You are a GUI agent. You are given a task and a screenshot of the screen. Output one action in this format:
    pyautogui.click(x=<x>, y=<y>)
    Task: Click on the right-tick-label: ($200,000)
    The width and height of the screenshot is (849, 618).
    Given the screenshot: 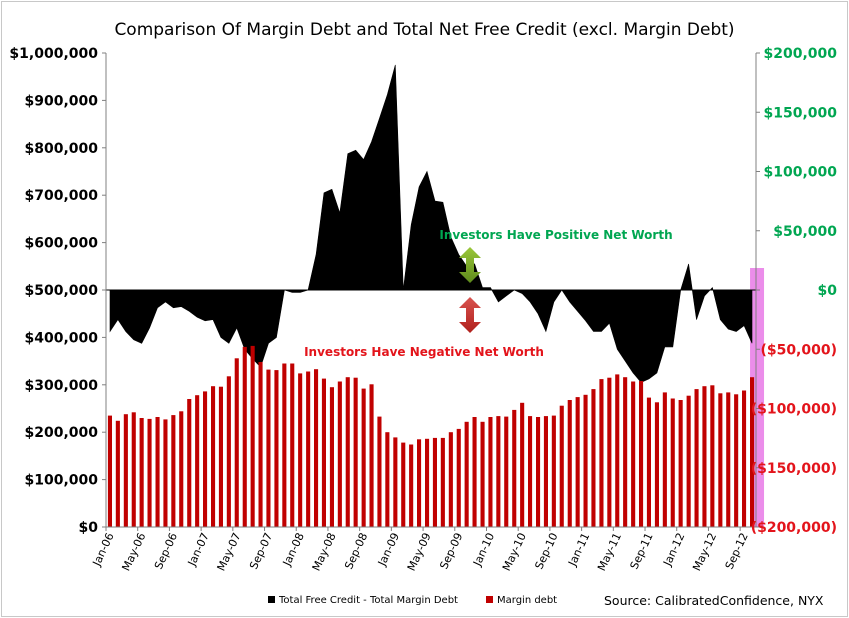 What is the action you would take?
    pyautogui.click(x=794, y=528)
    